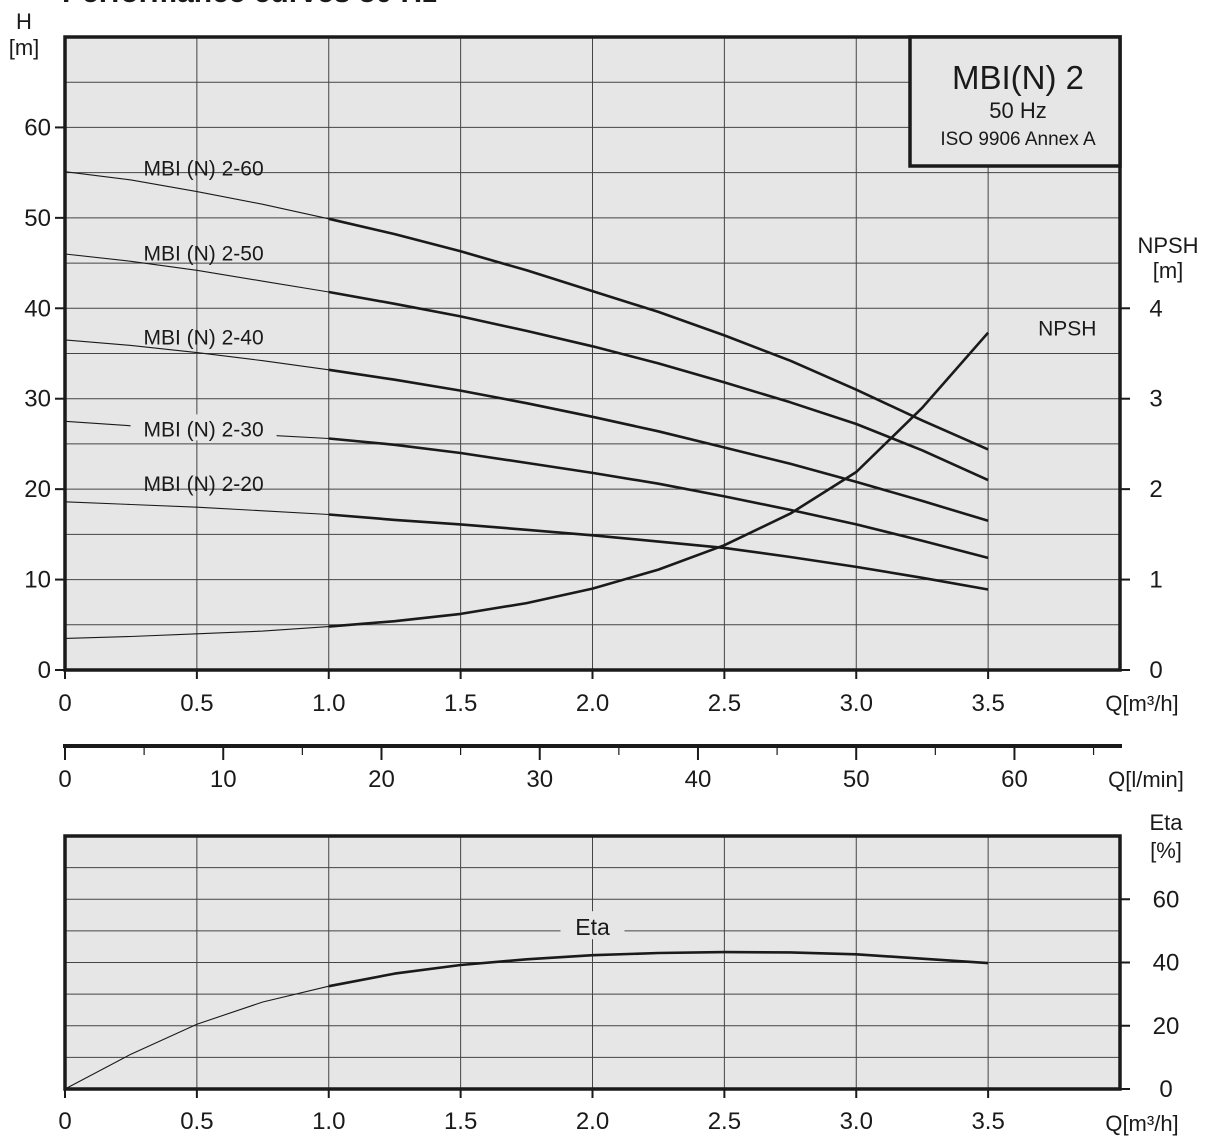 The image size is (1208, 1138). Describe the element at coordinates (724, 703) in the screenshot. I see `flow-tick-label: 2.5` at that location.